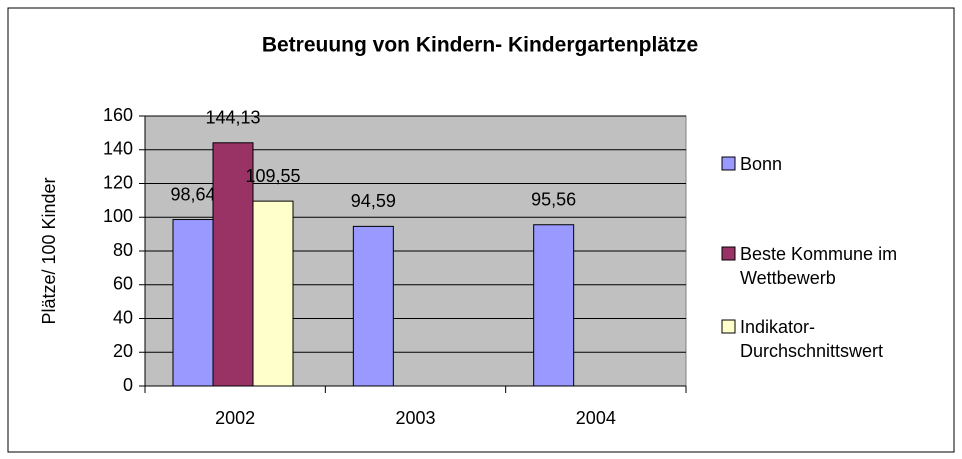  I want to click on x-tick-label: 2002, so click(235, 418).